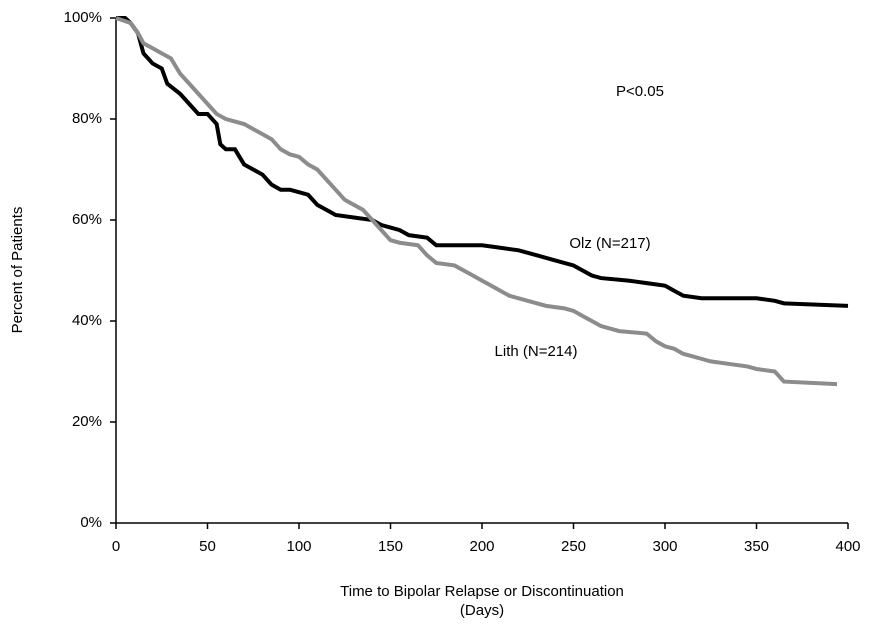 Image resolution: width=869 pixels, height=630 pixels. I want to click on x-tick-label: 50, so click(207, 546).